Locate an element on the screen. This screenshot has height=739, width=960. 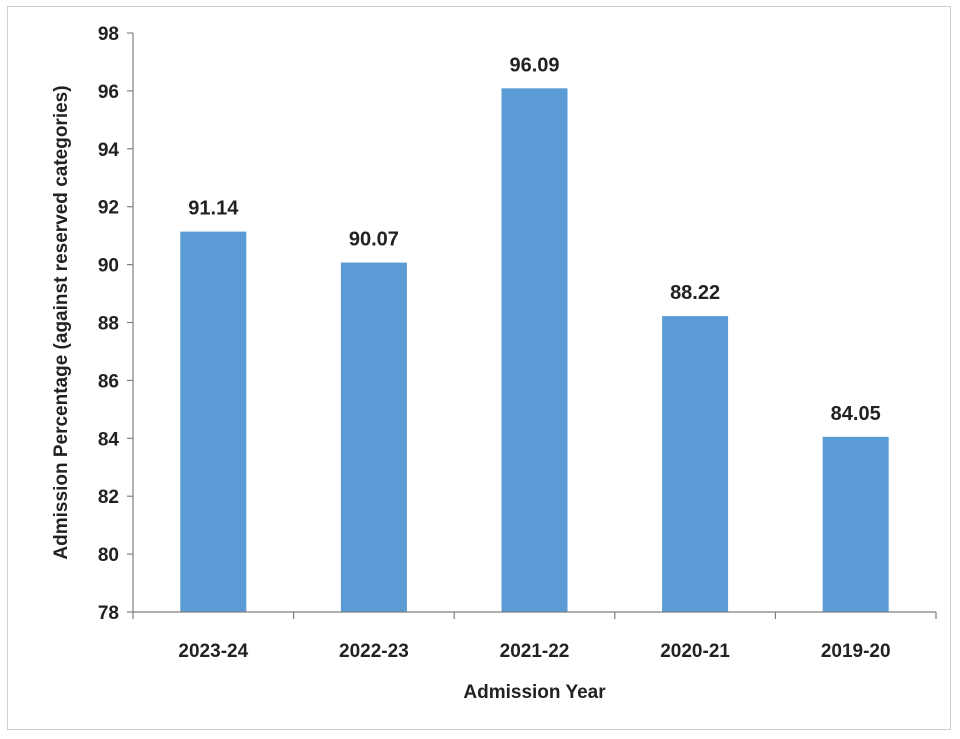
data-label: 84.05 is located at coordinates (856, 414).